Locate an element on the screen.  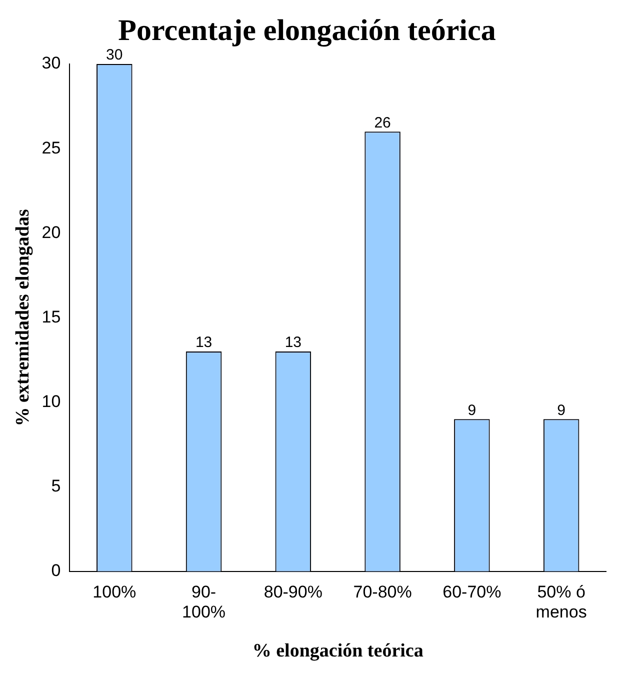
y-tick-label: 30 is located at coordinates (51, 63).